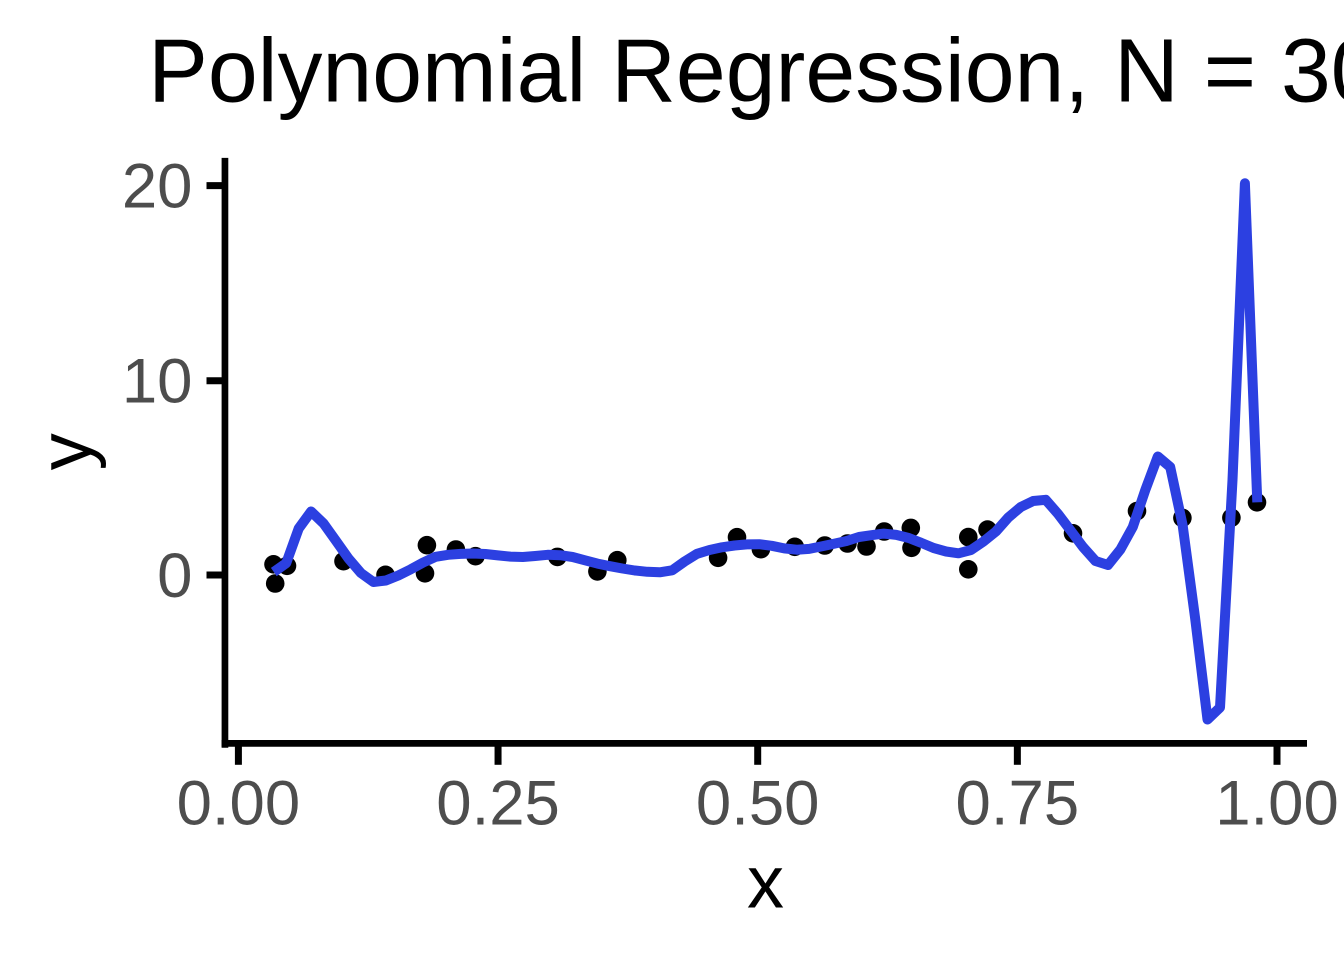 The width and height of the screenshot is (1344, 960). What do you see at coordinates (239, 803) in the screenshot?
I see `svg-text: 0.00` at bounding box center [239, 803].